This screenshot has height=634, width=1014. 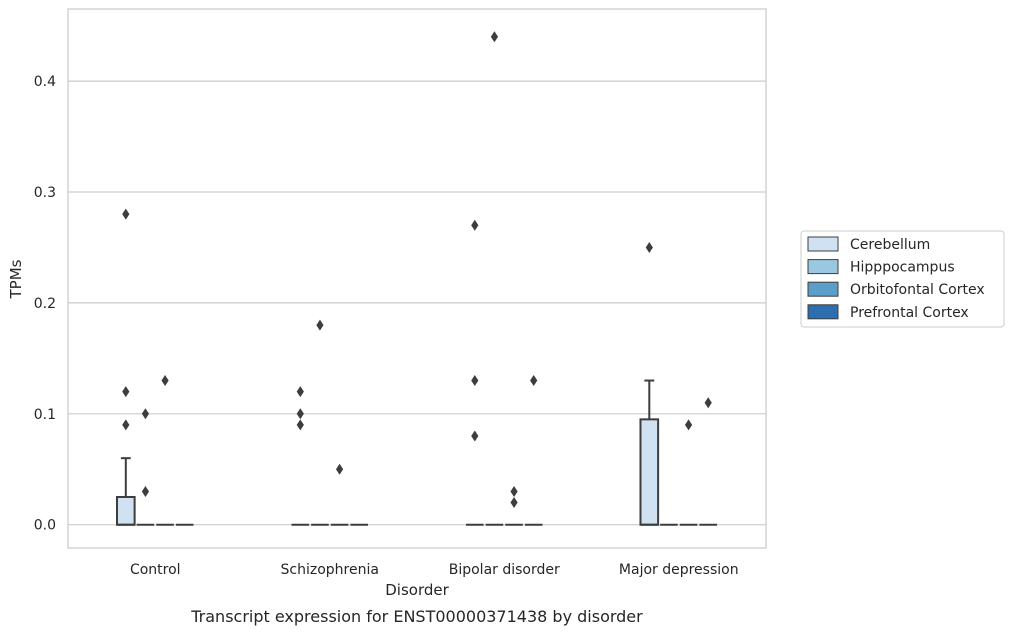 What do you see at coordinates (504, 570) in the screenshot?
I see `x-tick-label: Bipolar disorder` at bounding box center [504, 570].